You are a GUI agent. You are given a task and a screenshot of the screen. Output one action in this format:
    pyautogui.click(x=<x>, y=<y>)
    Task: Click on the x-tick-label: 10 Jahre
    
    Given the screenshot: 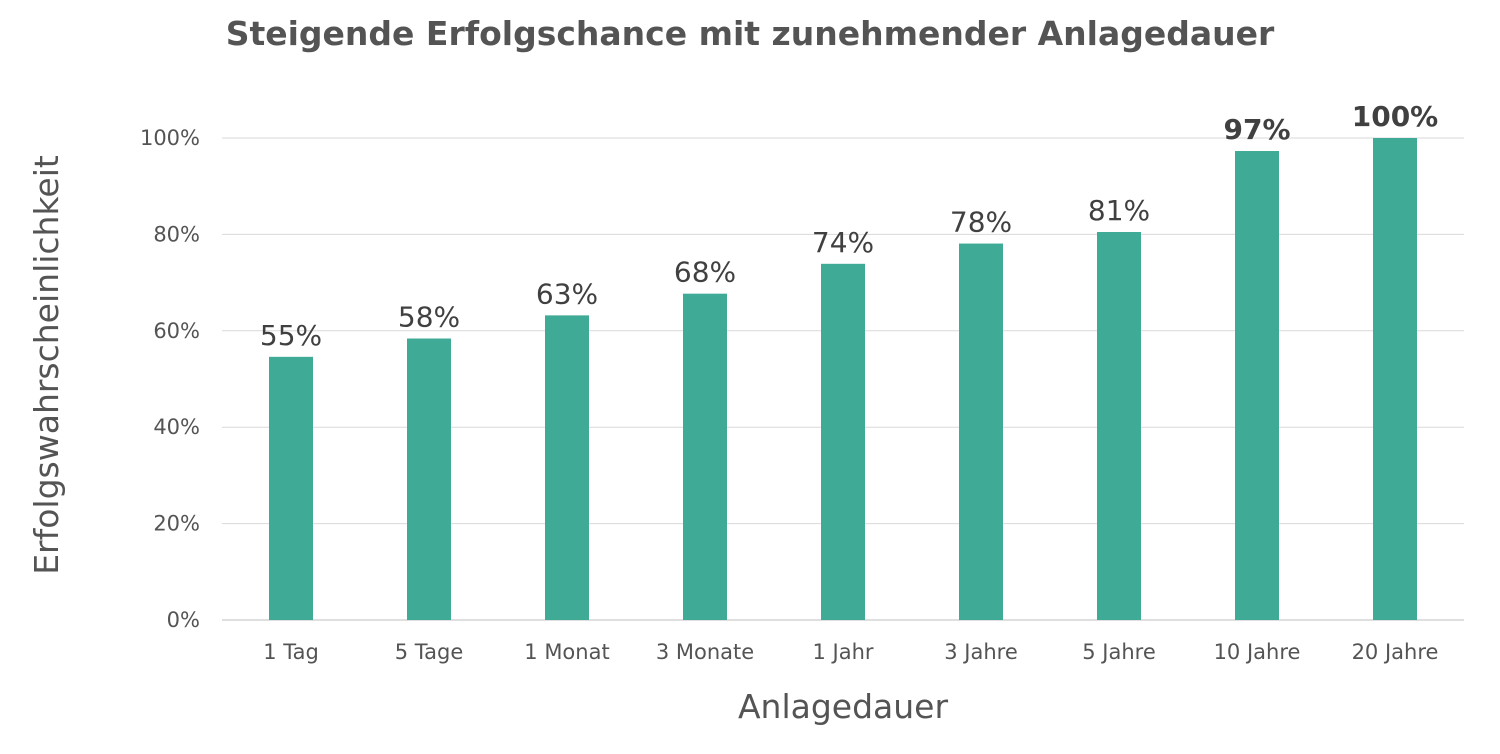 What is the action you would take?
    pyautogui.click(x=1257, y=652)
    